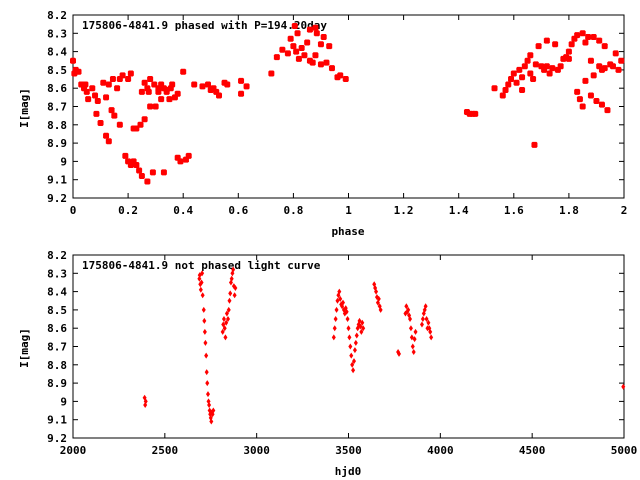 This screenshot has height=480, width=640. I want to click on x-tick-label: 1.4, so click(459, 210).